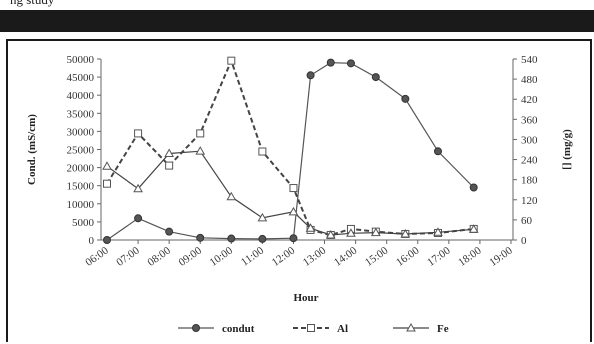 Image resolution: width=594 pixels, height=344 pixels. What do you see at coordinates (297, 5) in the screenshot?
I see `header-strip: ng study` at bounding box center [297, 5].